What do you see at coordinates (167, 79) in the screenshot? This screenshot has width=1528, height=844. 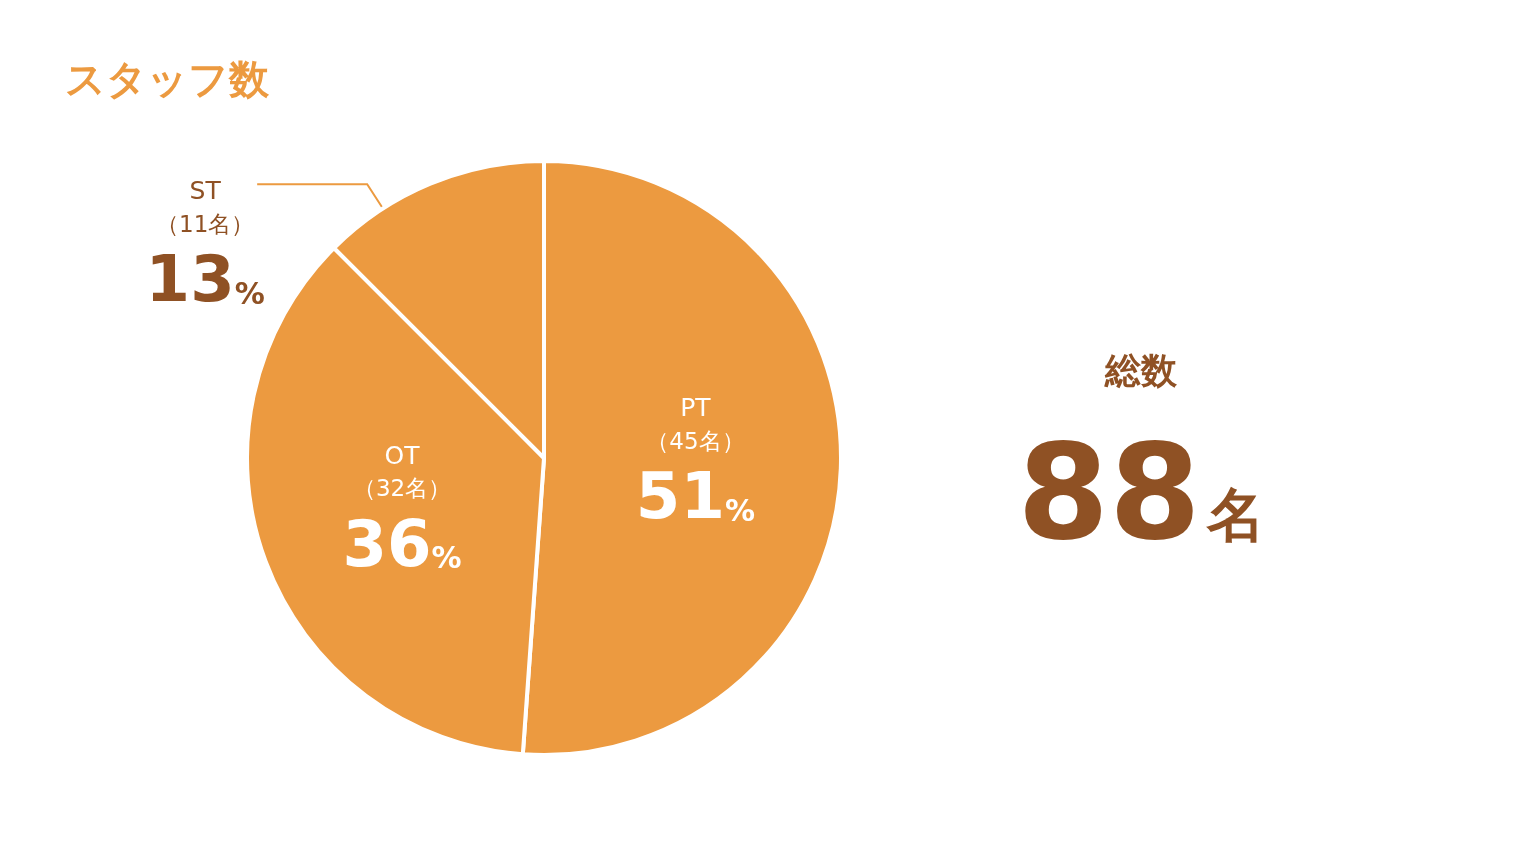 I see `chart-title: スタッフ数` at bounding box center [167, 79].